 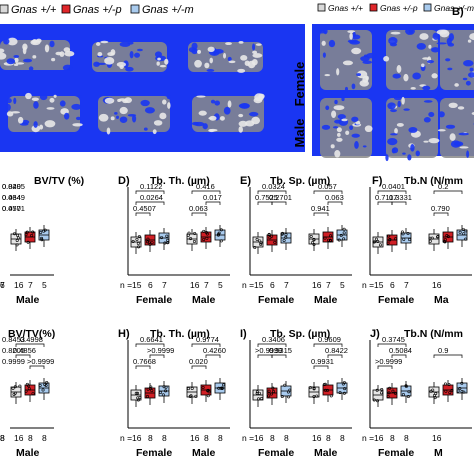 What do you see at coordinates (124, 181) in the screenshot?
I see `panel-letter: D)` at bounding box center [124, 181].